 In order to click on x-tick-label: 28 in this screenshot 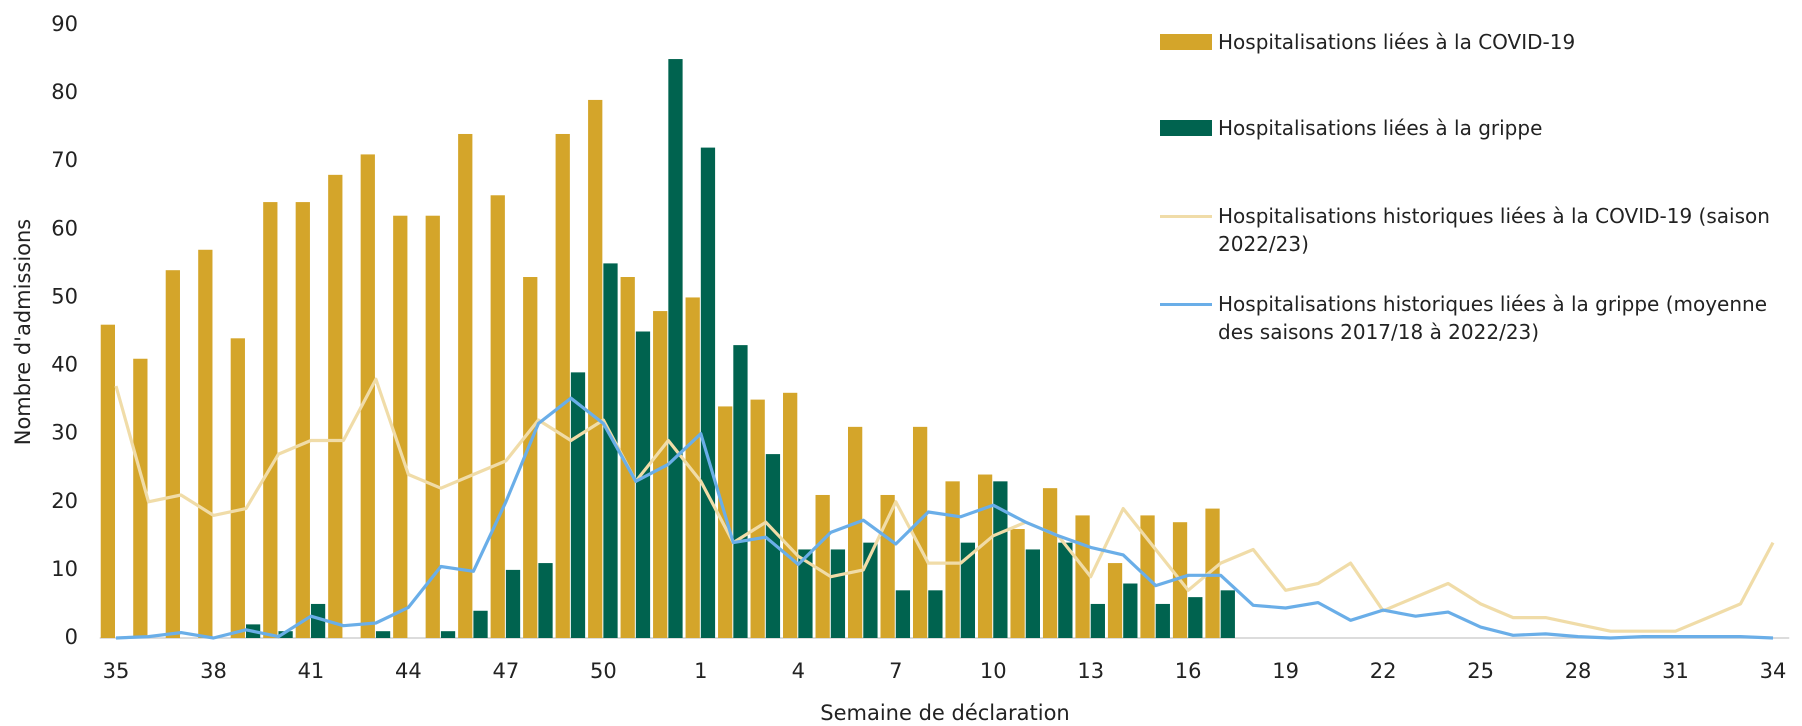, I will do `click(1578, 671)`.